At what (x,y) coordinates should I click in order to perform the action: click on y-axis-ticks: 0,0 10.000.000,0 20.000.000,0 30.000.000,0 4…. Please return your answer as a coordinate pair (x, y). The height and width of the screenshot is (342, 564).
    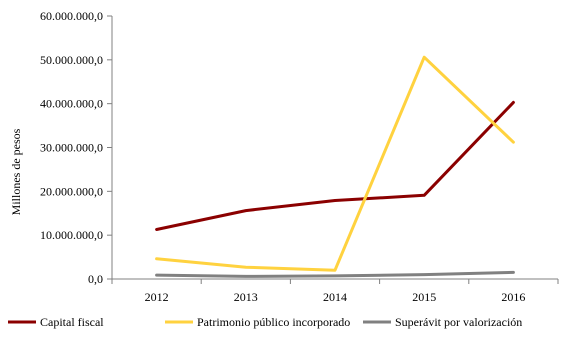
    Looking at the image, I should click on (76, 147).